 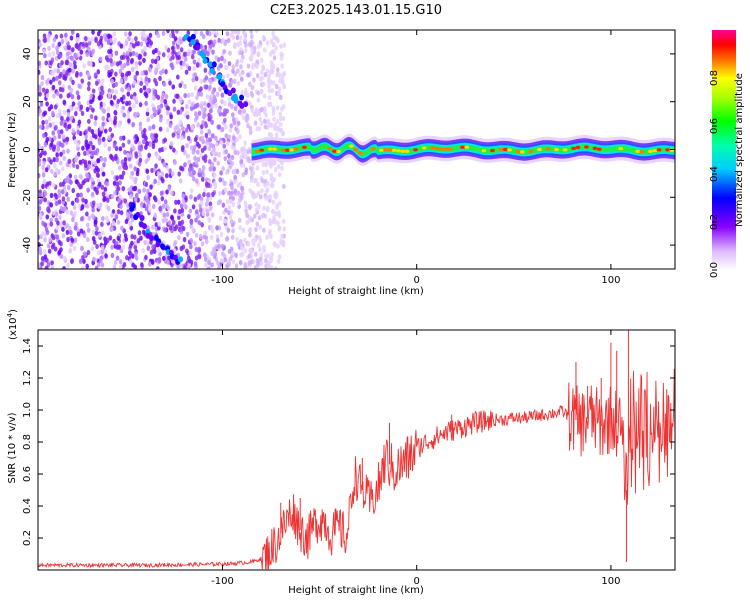 I want to click on snr-y-tick-label: 0.8, so click(x=27, y=442).